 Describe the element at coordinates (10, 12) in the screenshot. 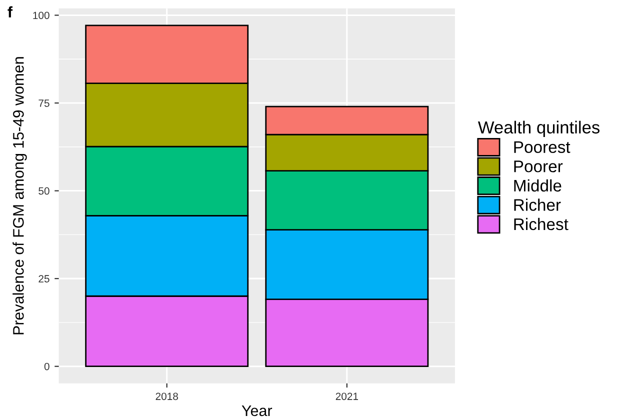

I see `text: f` at that location.